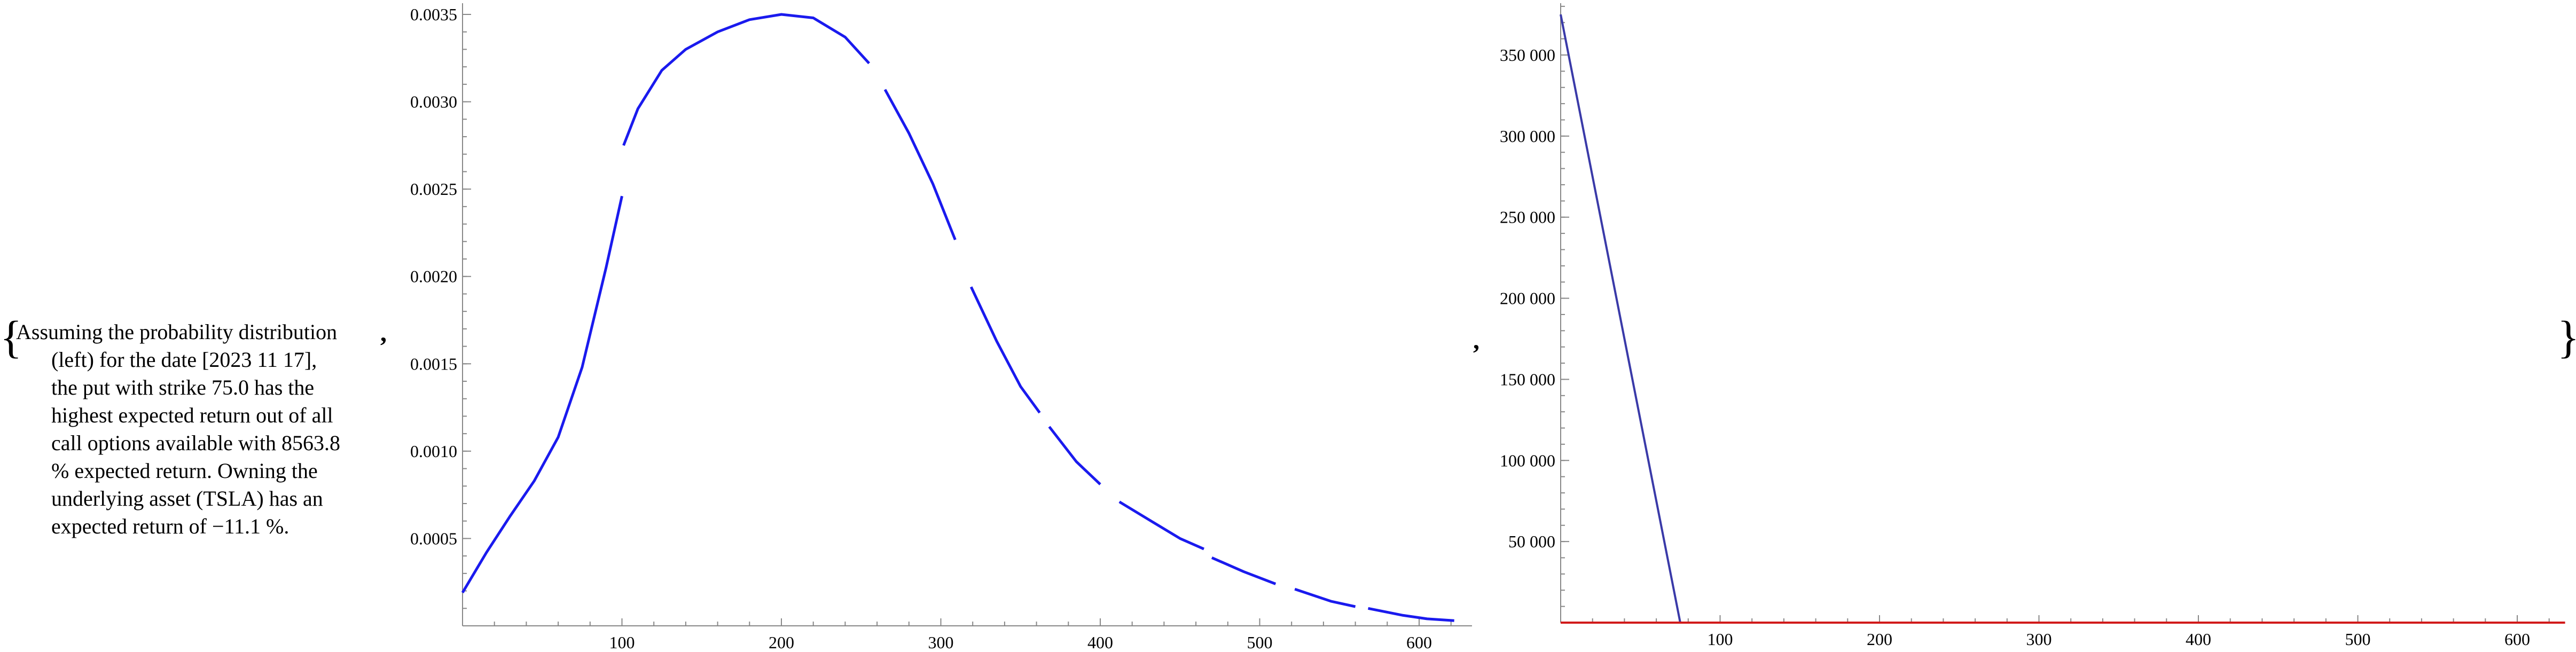  Describe the element at coordinates (187, 498) in the screenshot. I see `description-line: underlying asset (TSLA) has an` at that location.